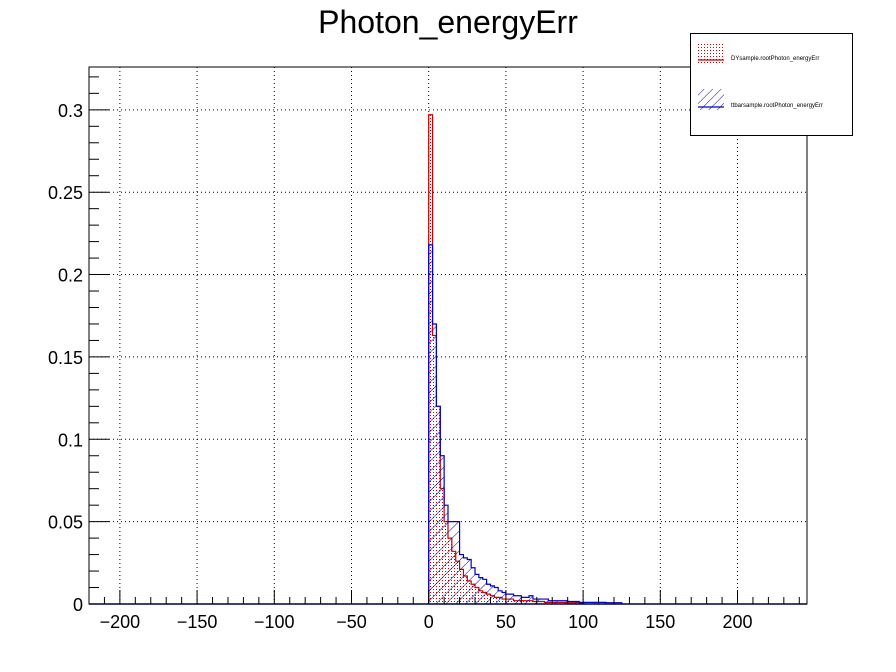 The height and width of the screenshot is (672, 896). Describe the element at coordinates (506, 622) in the screenshot. I see `x-tick-label: 50` at that location.